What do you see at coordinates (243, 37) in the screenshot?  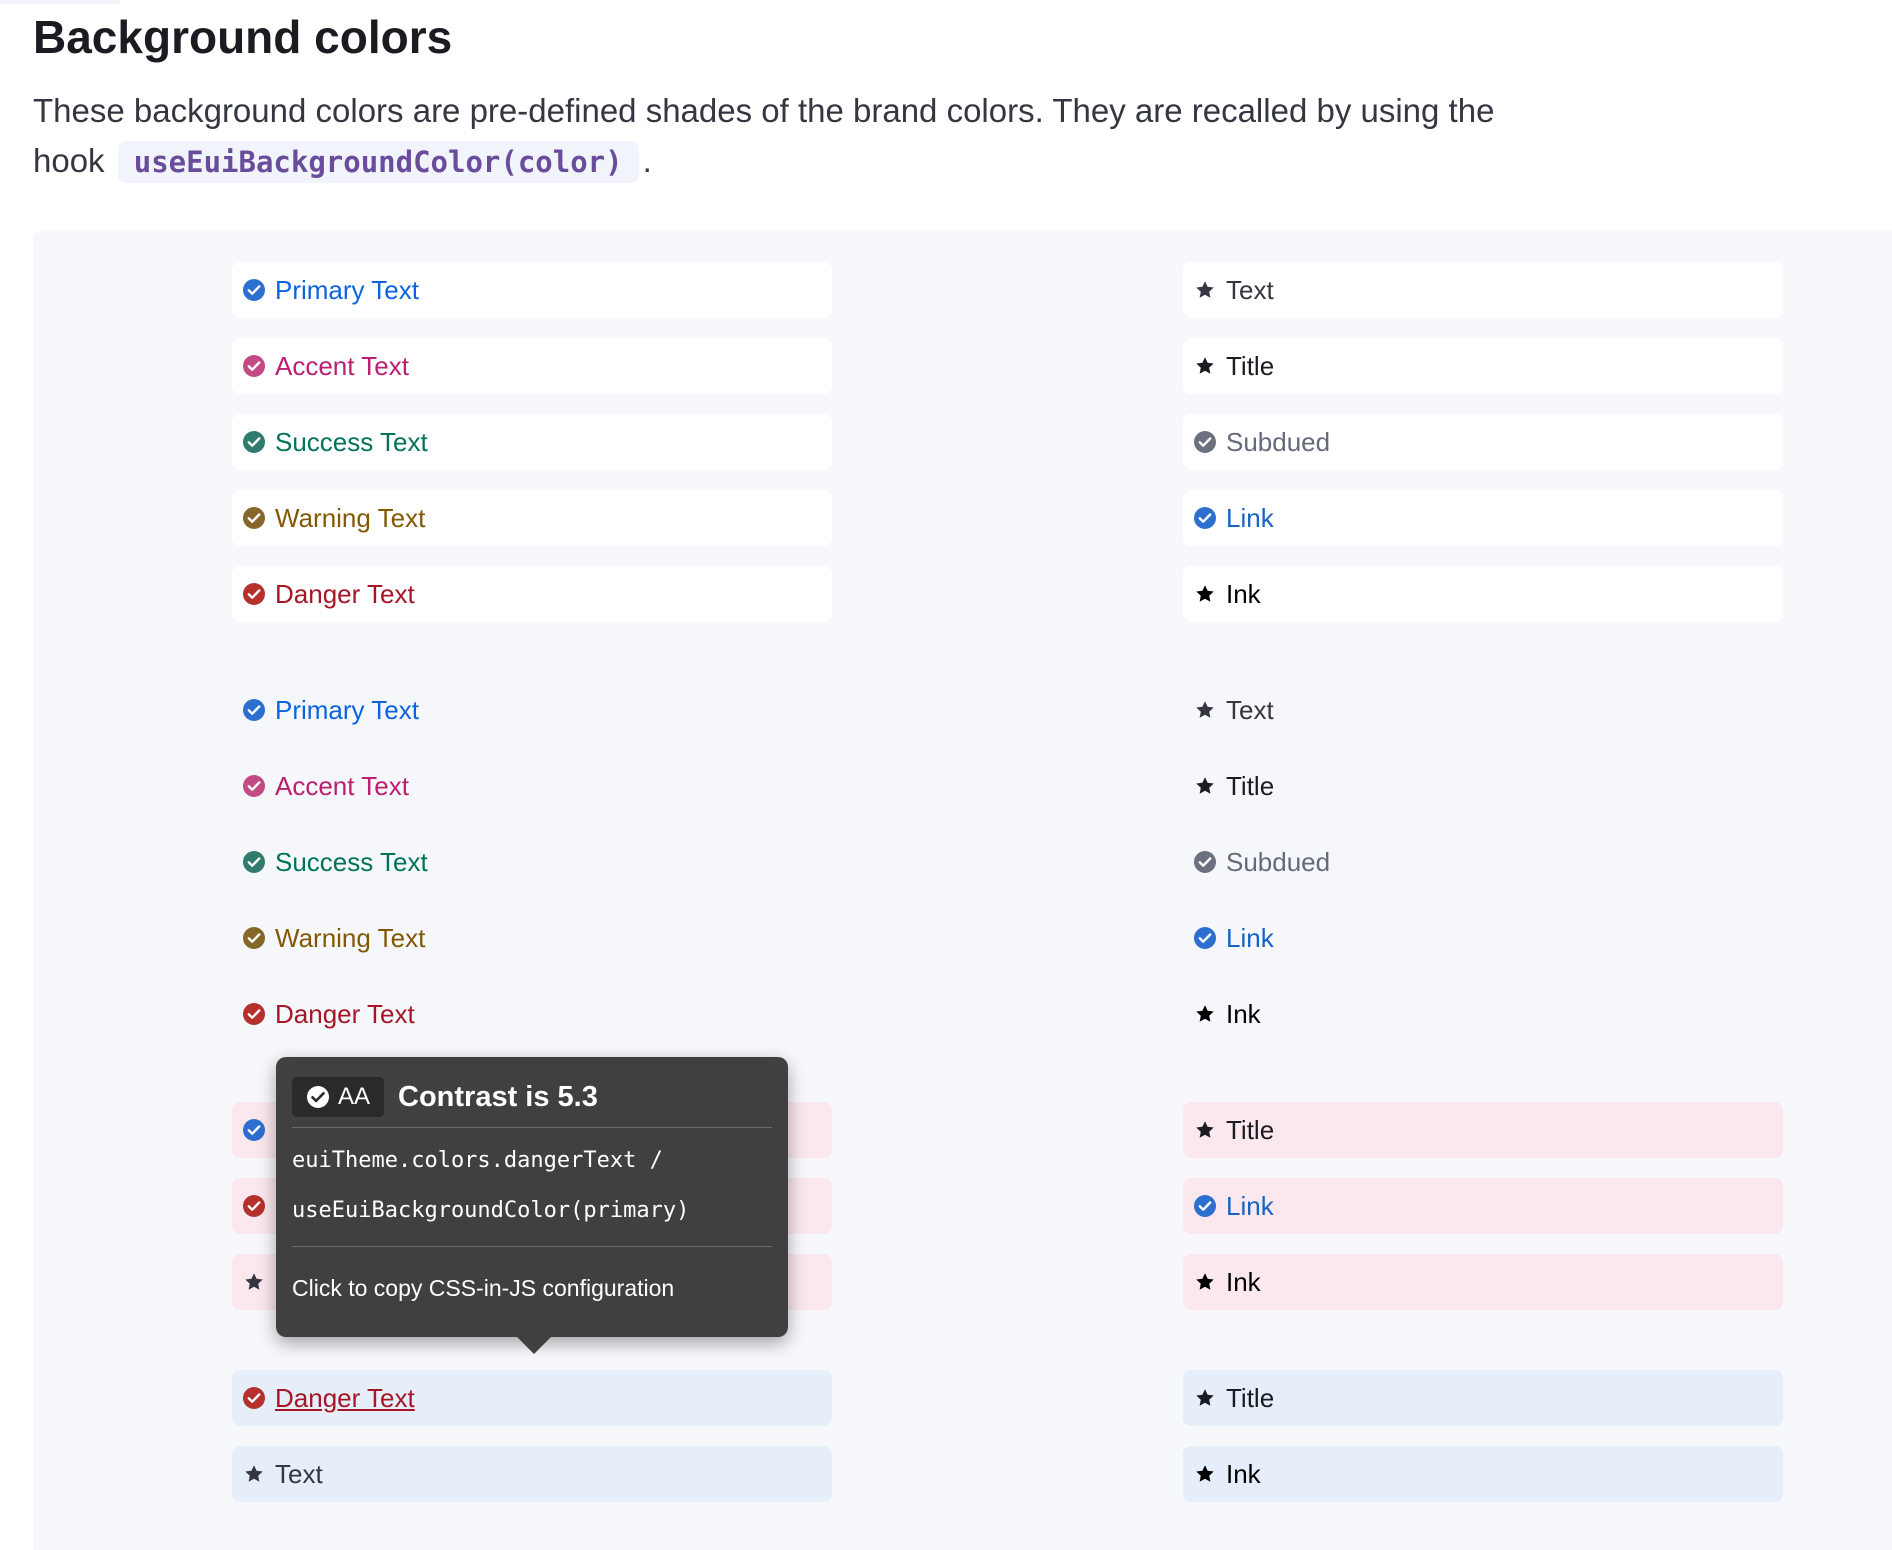 I see `page-title: Background colors` at bounding box center [243, 37].